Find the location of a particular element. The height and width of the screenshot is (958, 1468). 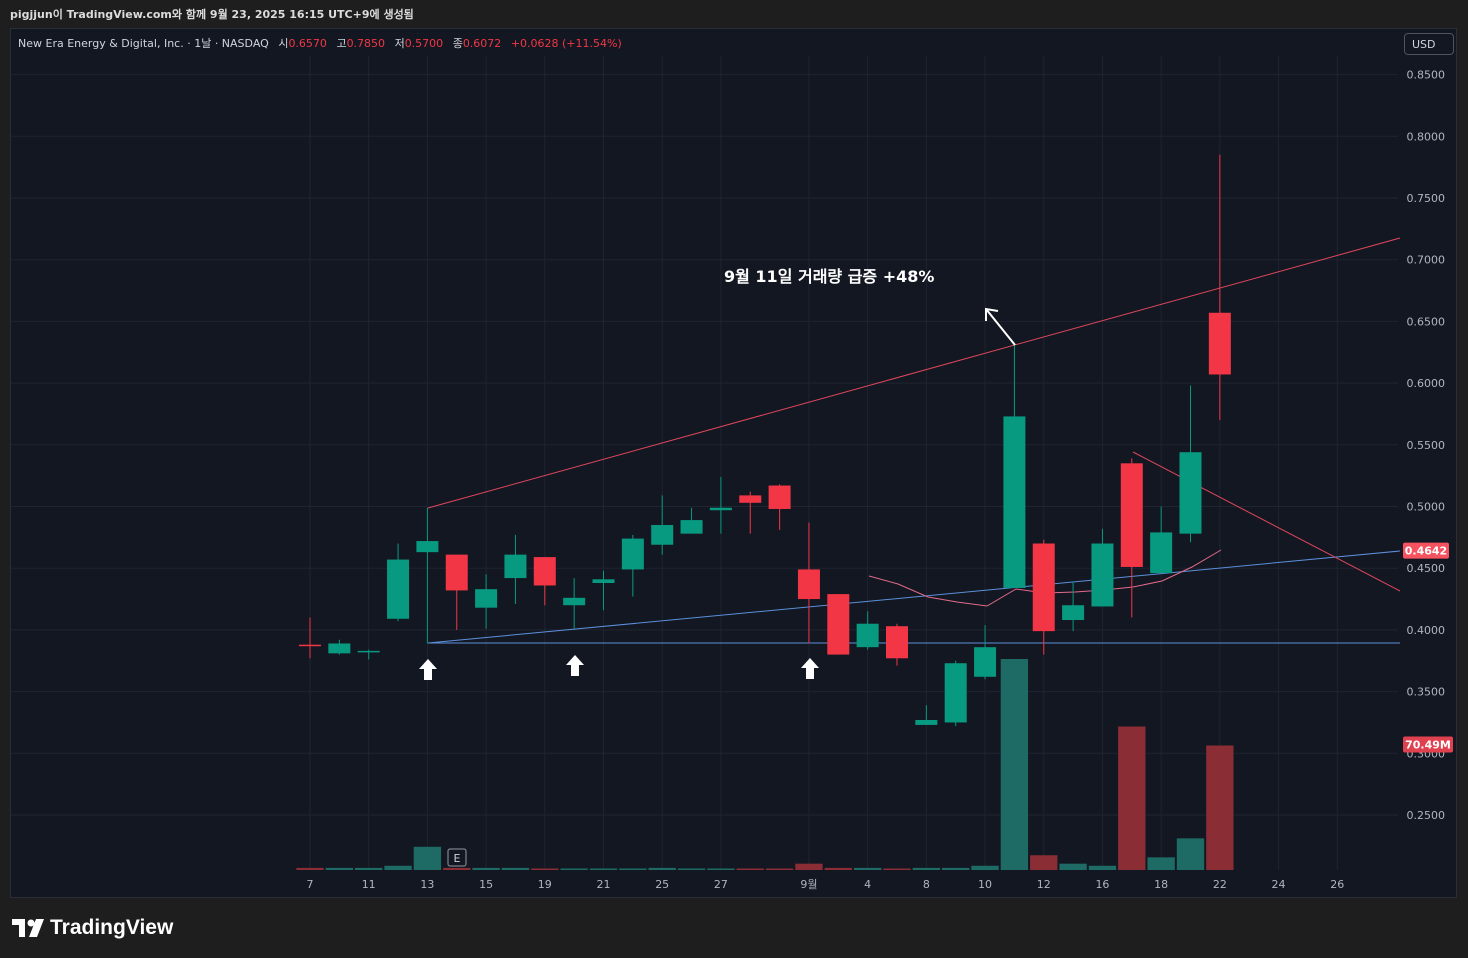

x-tick-label: 8 is located at coordinates (926, 884).